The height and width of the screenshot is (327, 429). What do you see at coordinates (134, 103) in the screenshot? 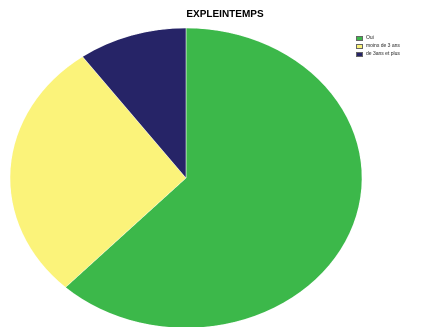
I see `pie-slice-de-3ans-et-plus` at bounding box center [134, 103].